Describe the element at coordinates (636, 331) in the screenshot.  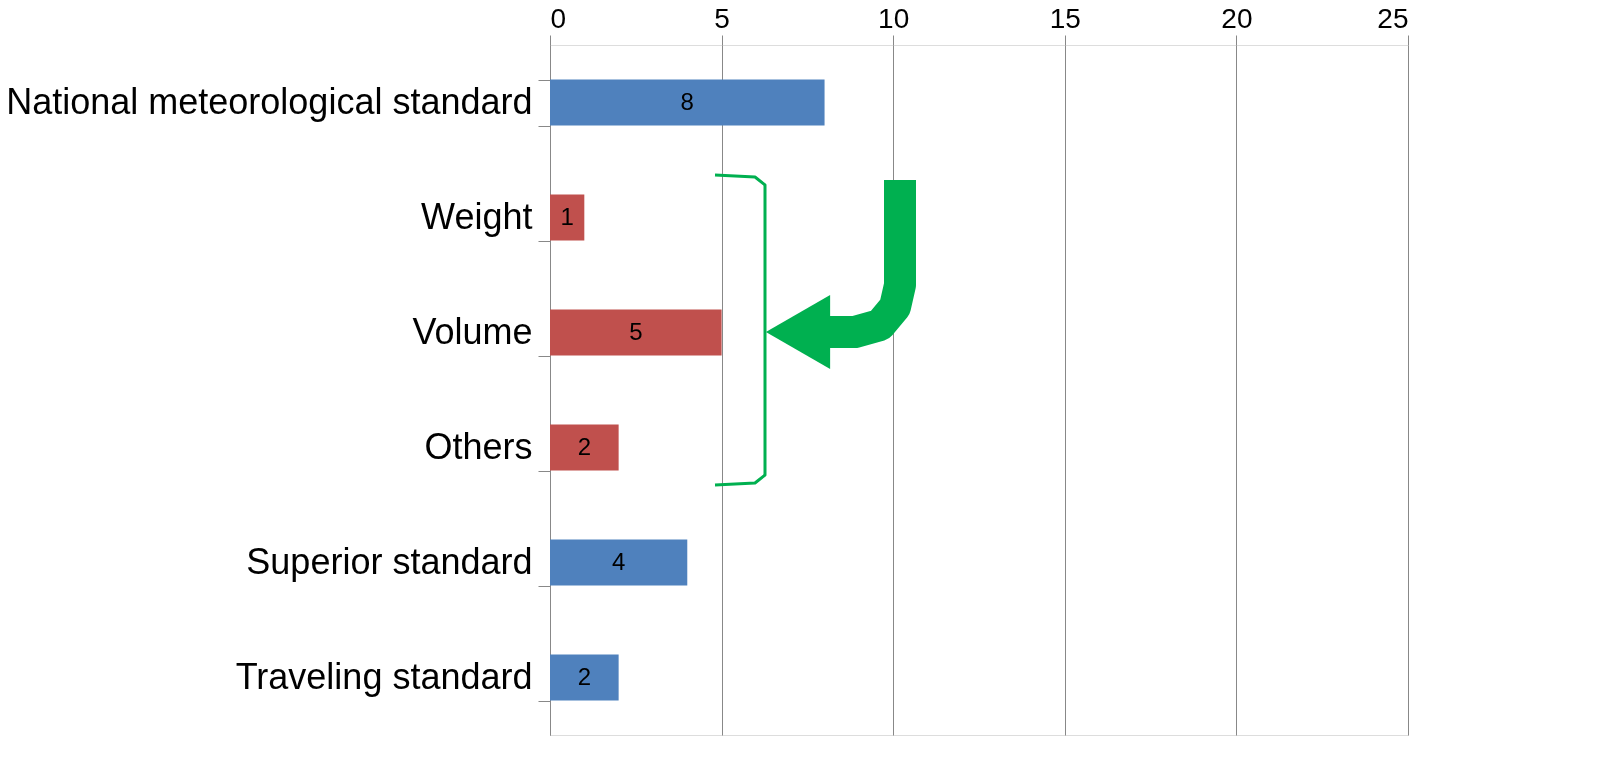
I see `data-label: 5` at that location.